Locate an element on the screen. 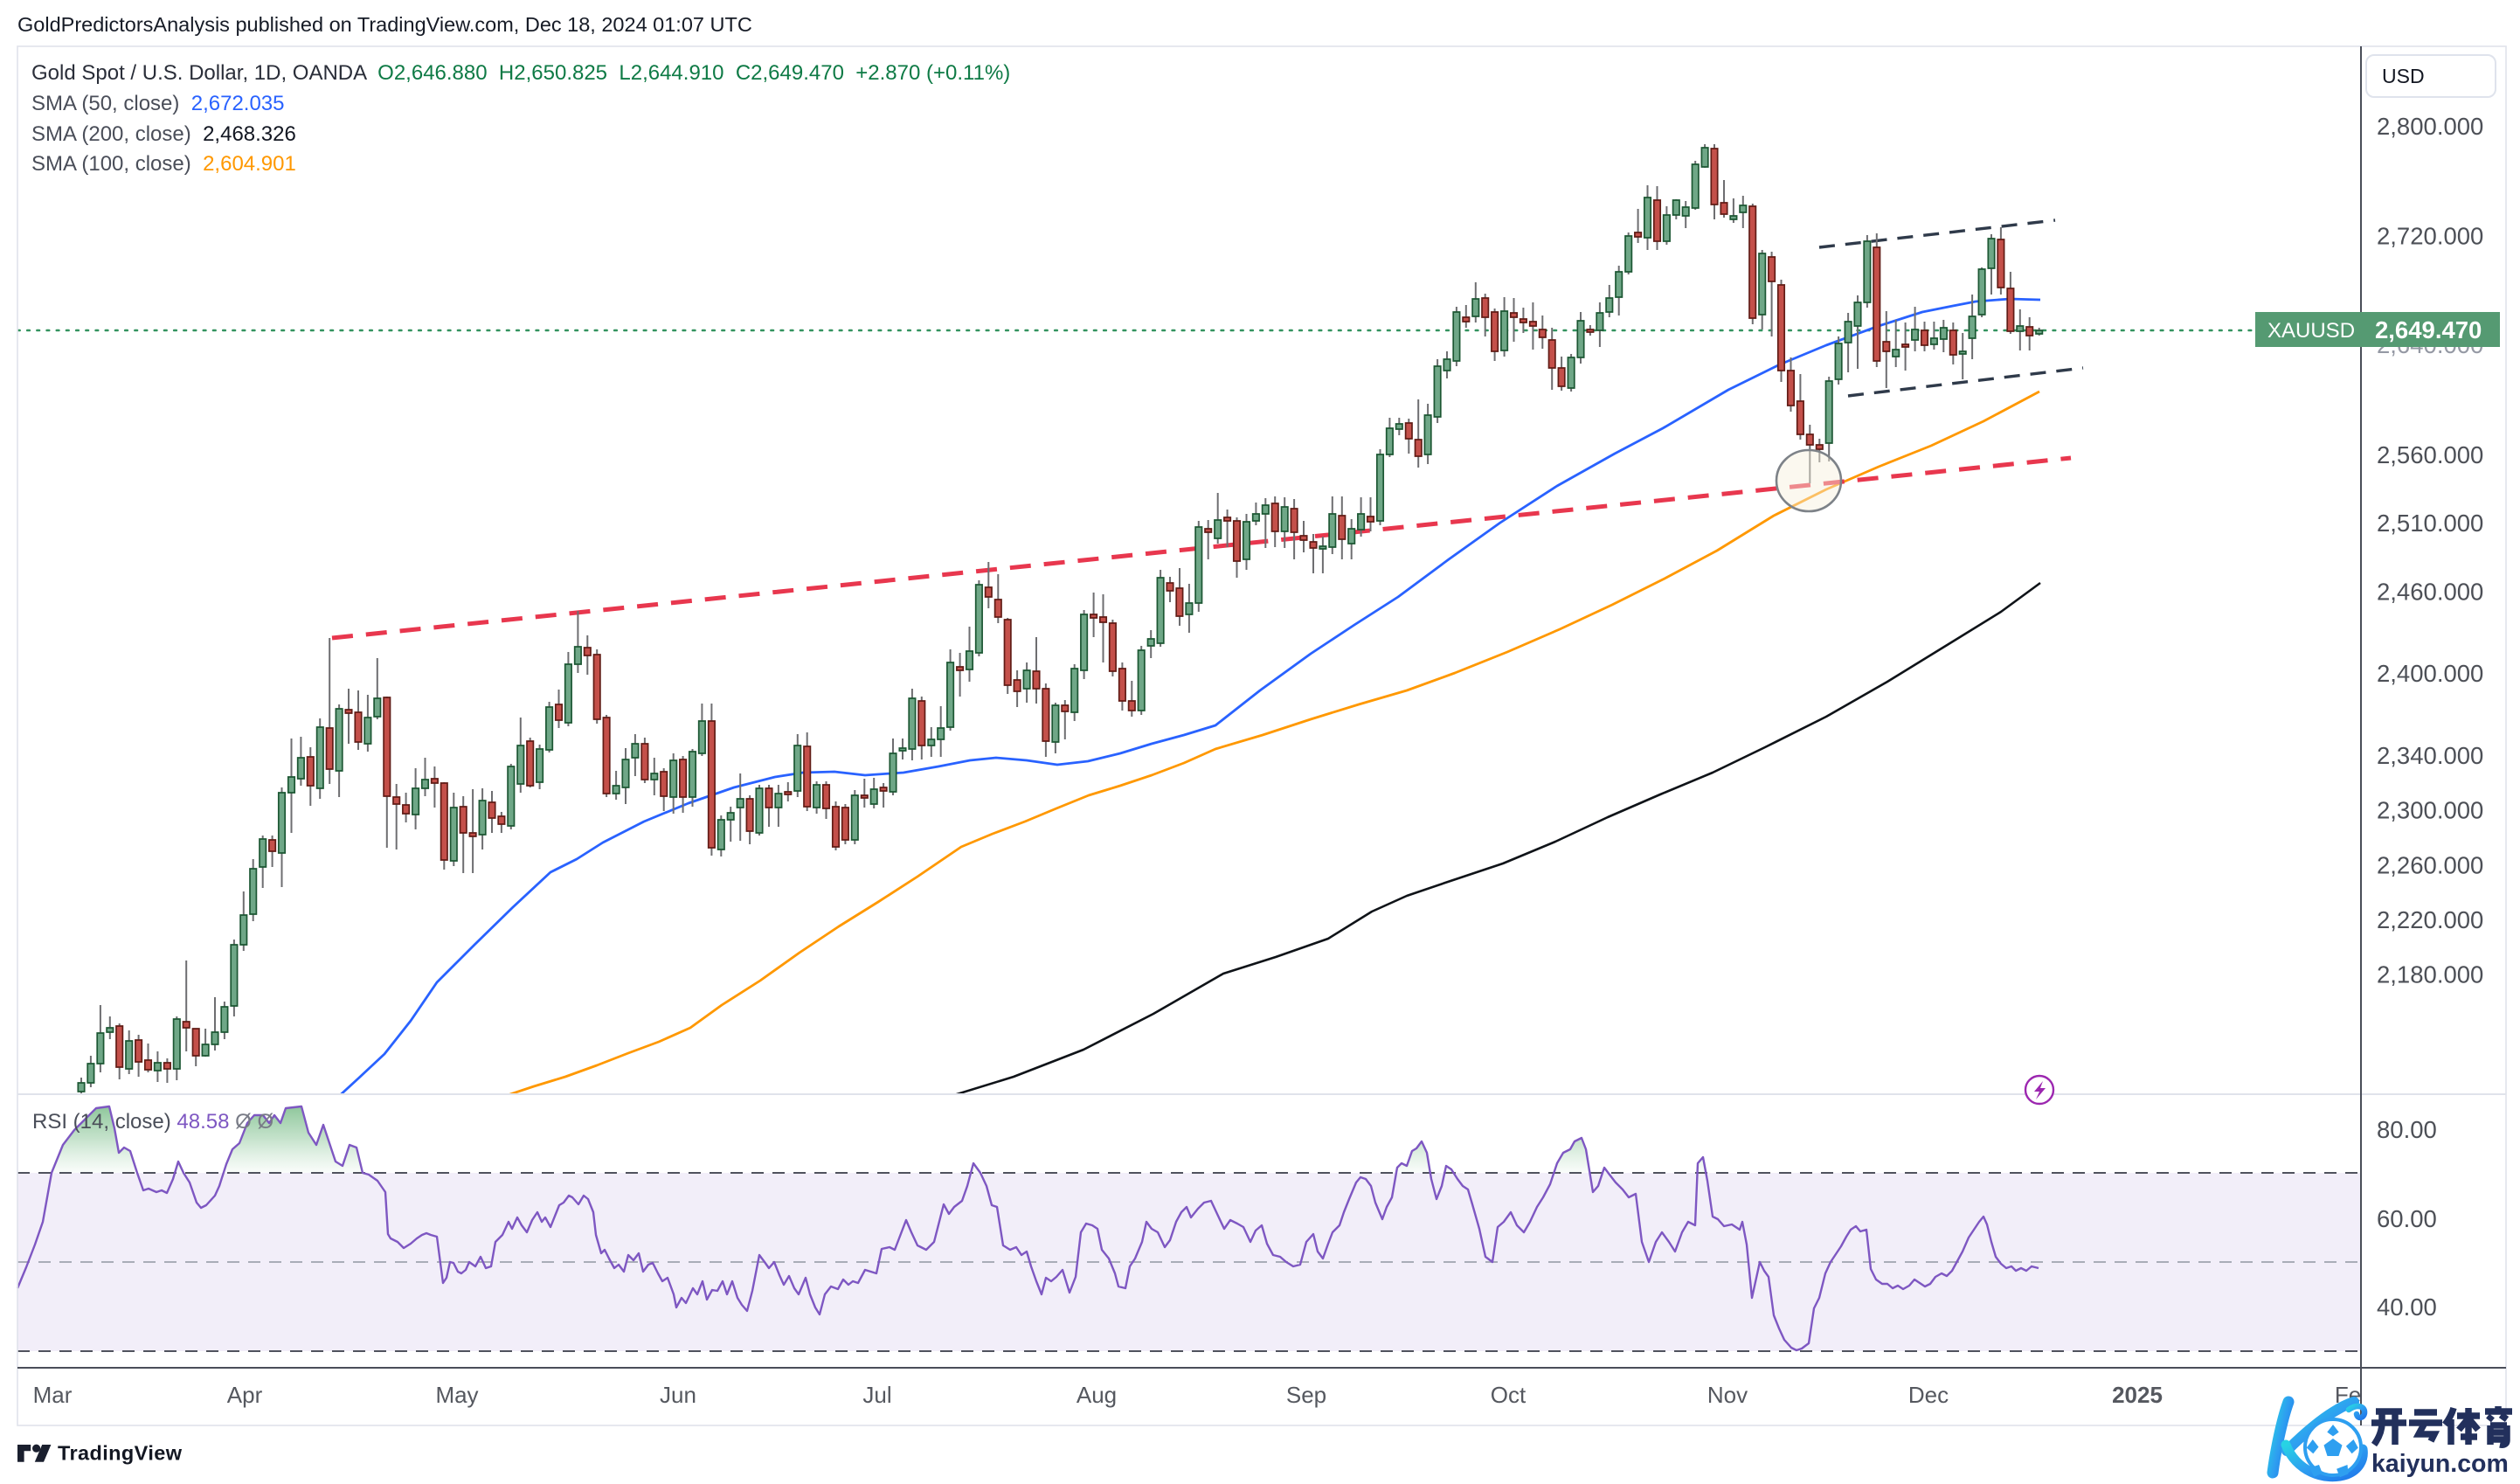 This screenshot has width=2520, height=1484. svg-text: Dec is located at coordinates (1928, 1395).